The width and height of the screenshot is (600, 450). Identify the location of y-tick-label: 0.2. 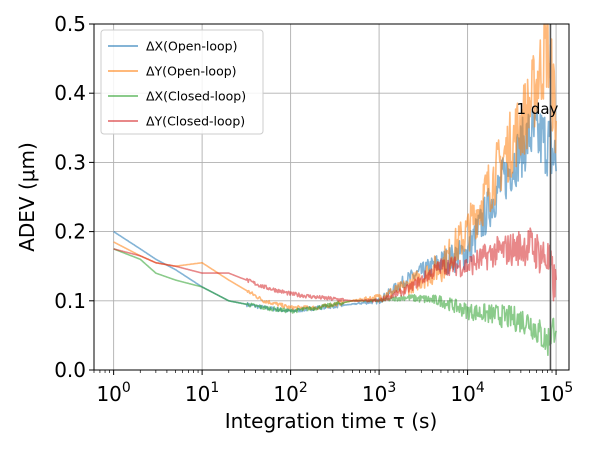
(70, 232).